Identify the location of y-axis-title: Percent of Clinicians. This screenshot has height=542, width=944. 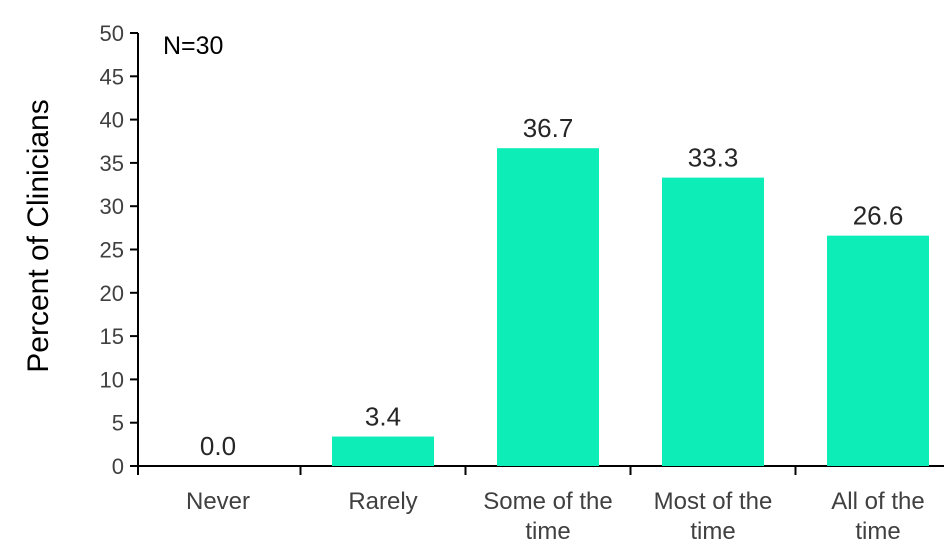
(38, 235).